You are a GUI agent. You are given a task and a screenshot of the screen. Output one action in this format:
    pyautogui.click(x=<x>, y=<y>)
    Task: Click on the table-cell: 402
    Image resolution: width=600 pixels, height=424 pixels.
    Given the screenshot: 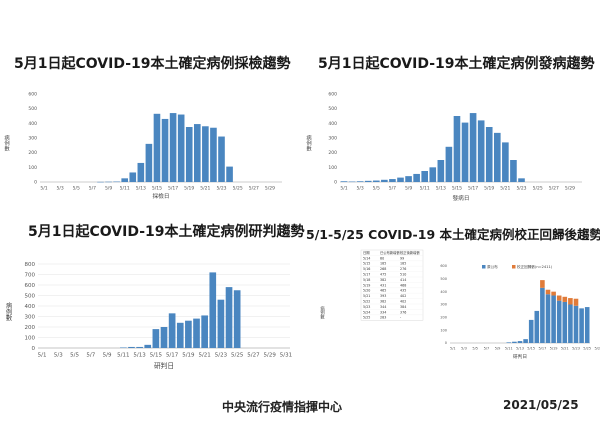 What is the action you would take?
    pyautogui.click(x=403, y=296)
    